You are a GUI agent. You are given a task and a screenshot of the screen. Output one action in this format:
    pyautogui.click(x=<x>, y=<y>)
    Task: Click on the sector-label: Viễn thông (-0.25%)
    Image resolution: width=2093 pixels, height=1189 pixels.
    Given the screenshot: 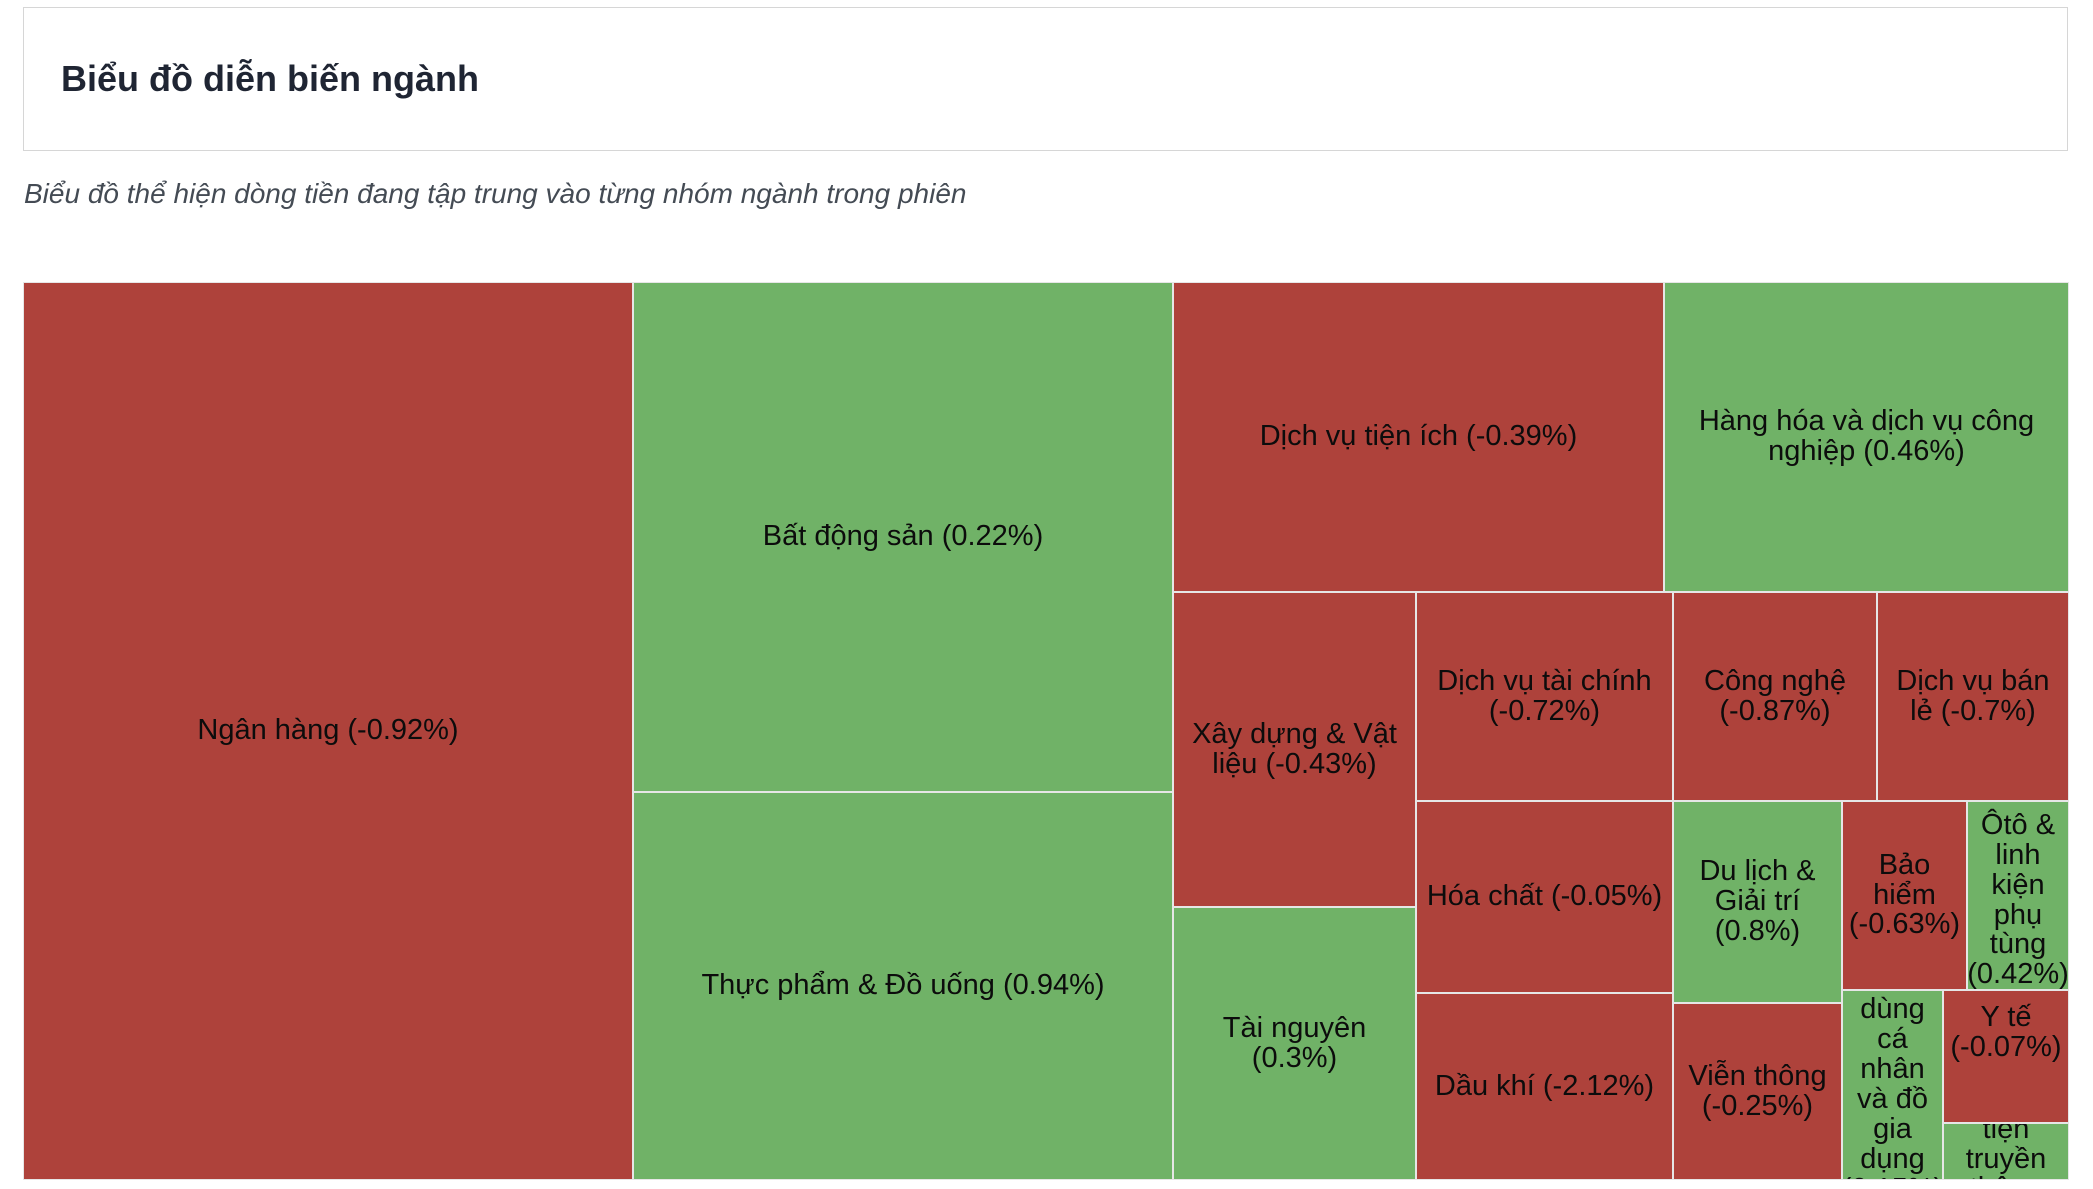 What is the action you would take?
    pyautogui.click(x=1757, y=1090)
    